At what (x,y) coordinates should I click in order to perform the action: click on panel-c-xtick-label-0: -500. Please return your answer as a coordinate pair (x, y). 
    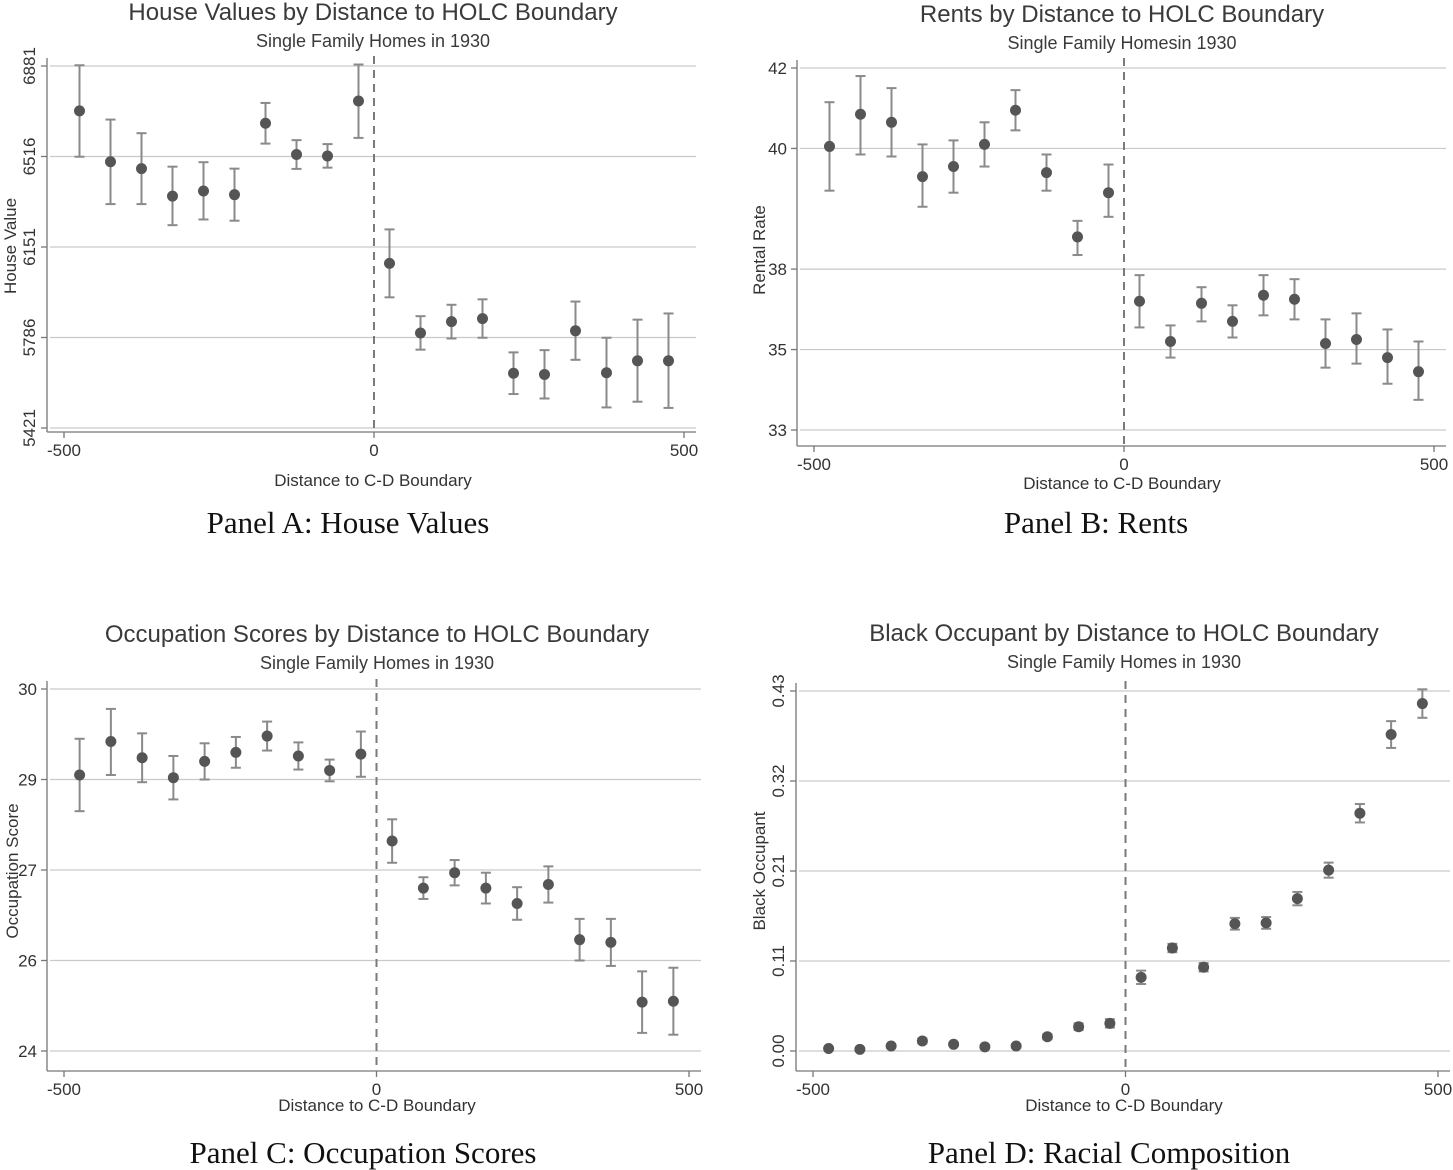
    Looking at the image, I should click on (64, 1089).